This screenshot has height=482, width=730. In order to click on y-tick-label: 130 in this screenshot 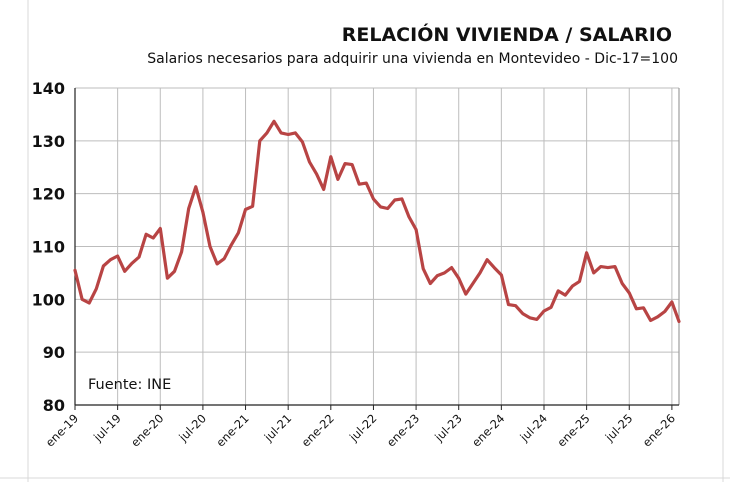, I will do `click(48, 141)`.